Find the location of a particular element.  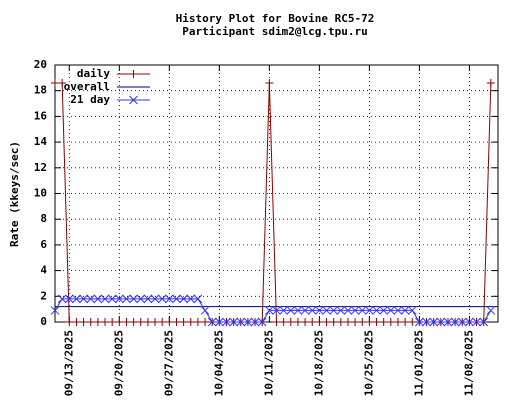

x-tick-label: 11/01/2025 is located at coordinates (418, 363).